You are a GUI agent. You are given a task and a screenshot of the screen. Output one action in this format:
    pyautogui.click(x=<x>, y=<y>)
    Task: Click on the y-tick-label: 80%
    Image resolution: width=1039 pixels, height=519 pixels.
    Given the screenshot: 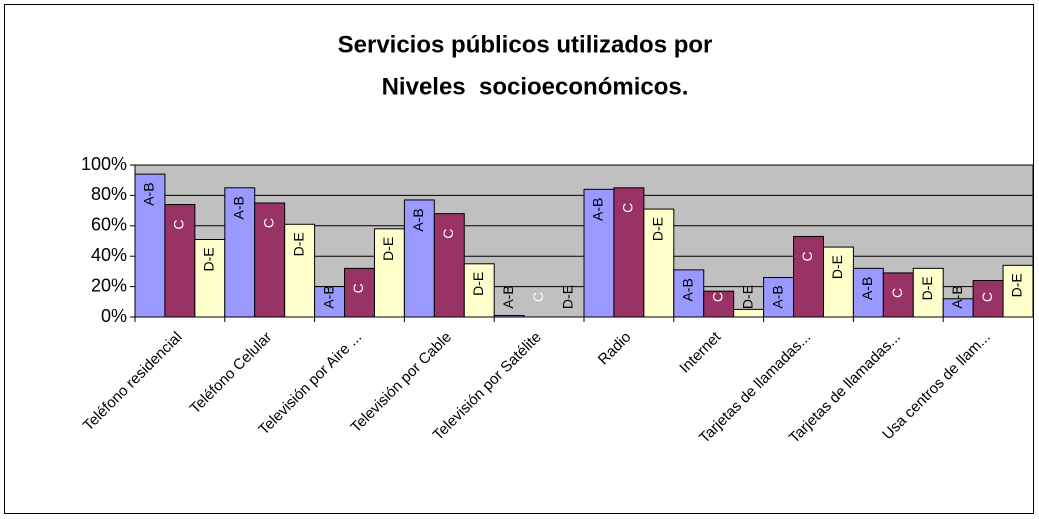 What is the action you would take?
    pyautogui.click(x=109, y=194)
    